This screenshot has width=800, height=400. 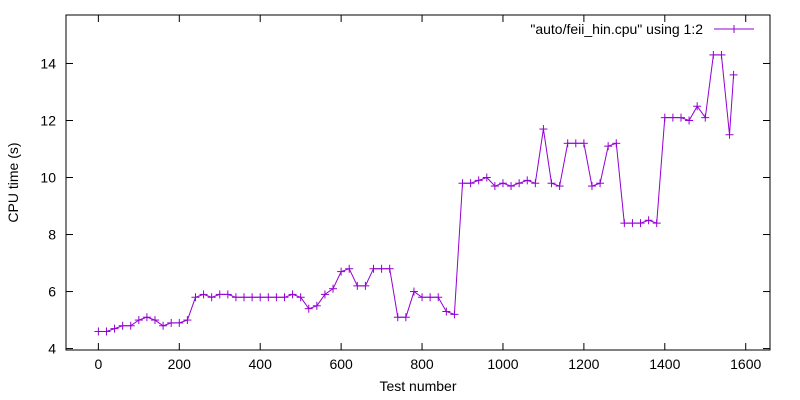 What do you see at coordinates (664, 364) in the screenshot?
I see `x-tick-label: 1400` at bounding box center [664, 364].